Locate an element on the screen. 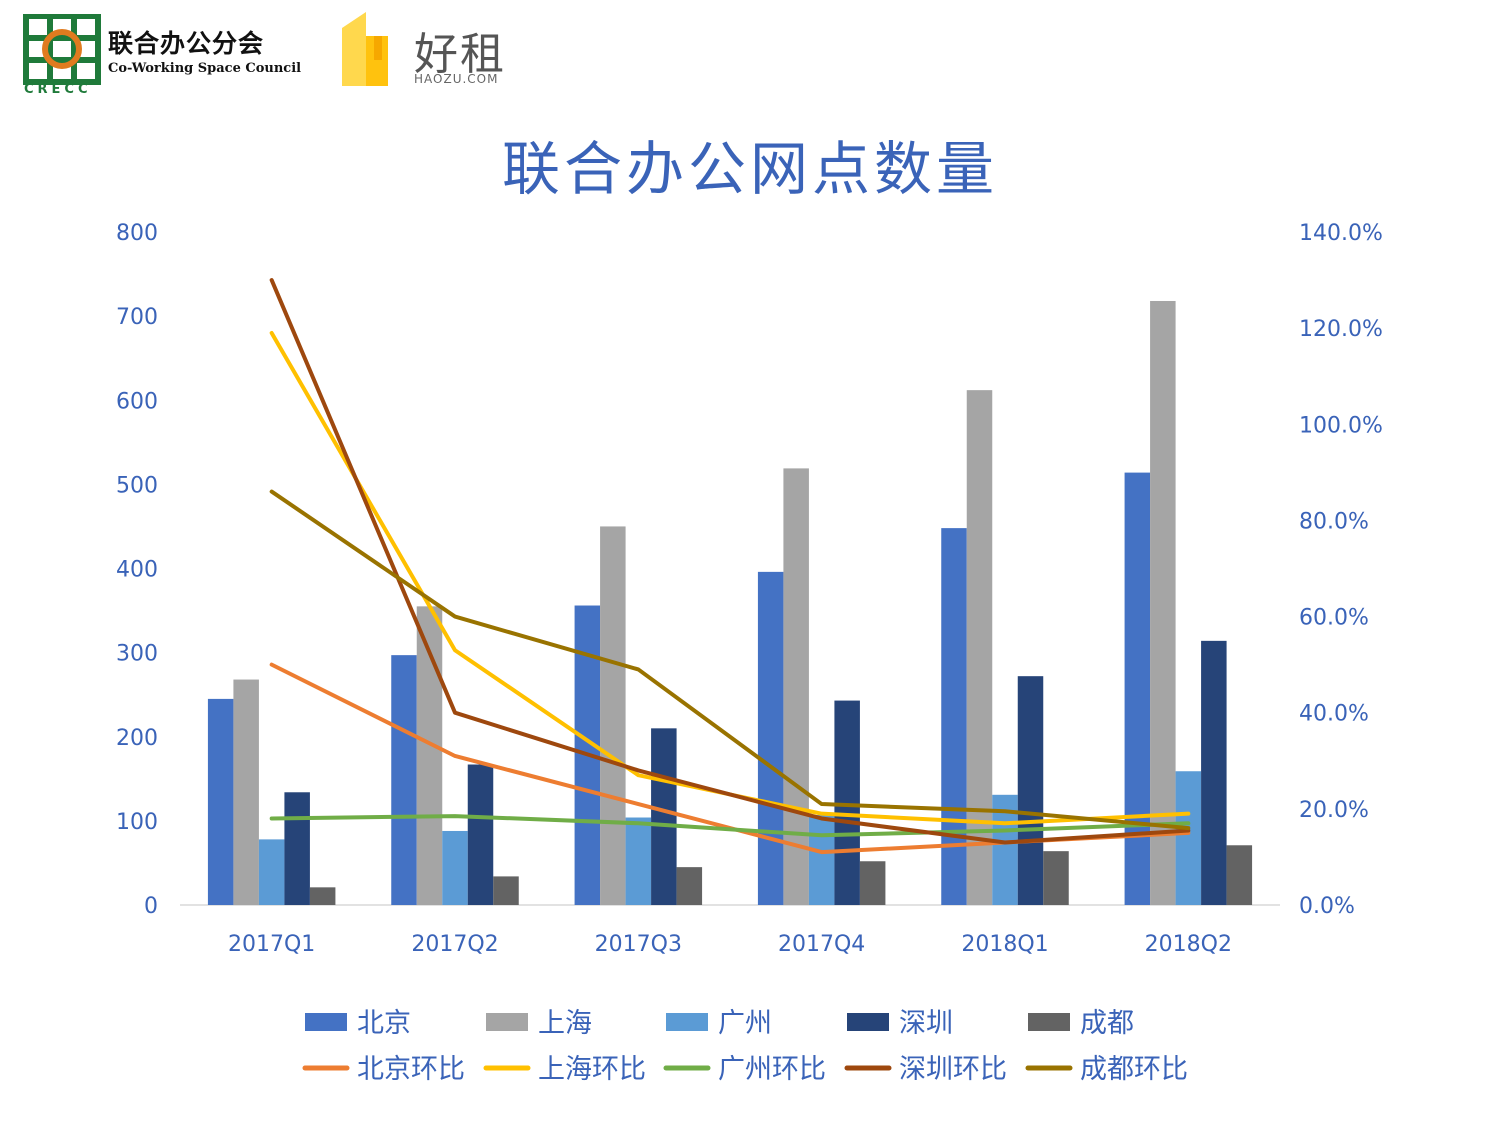 This screenshot has height=1125, width=1500. left-tick-label: 500 is located at coordinates (137, 485).